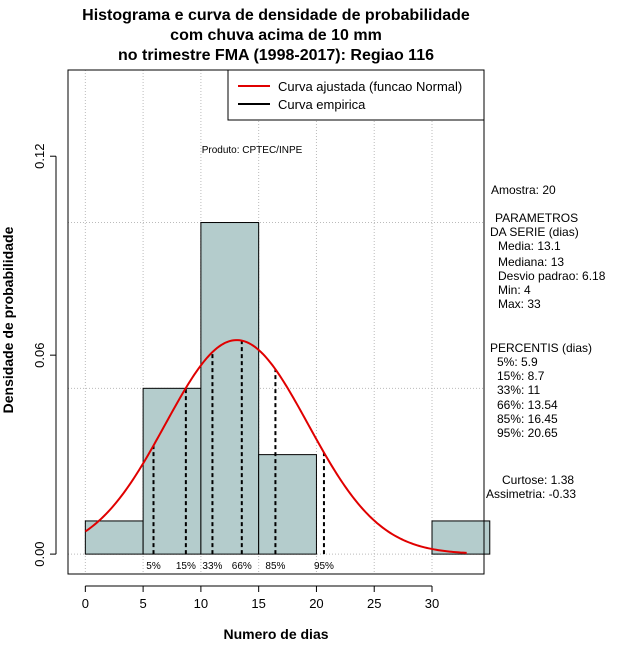 The height and width of the screenshot is (660, 640). What do you see at coordinates (201, 603) in the screenshot?
I see `x-tick-label: 10` at bounding box center [201, 603].